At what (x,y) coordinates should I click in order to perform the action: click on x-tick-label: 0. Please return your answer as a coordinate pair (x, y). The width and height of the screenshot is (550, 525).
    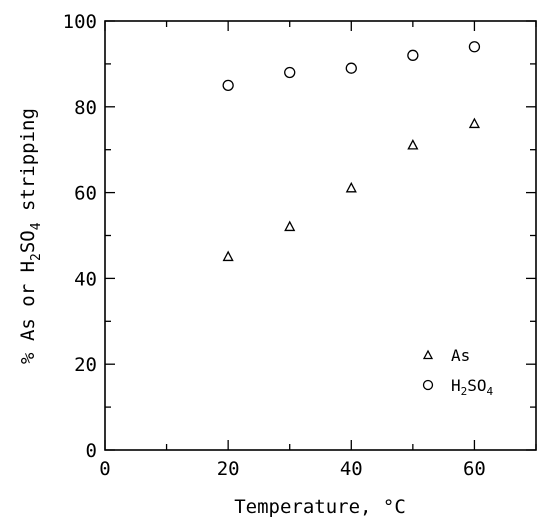
    Looking at the image, I should click on (104, 469).